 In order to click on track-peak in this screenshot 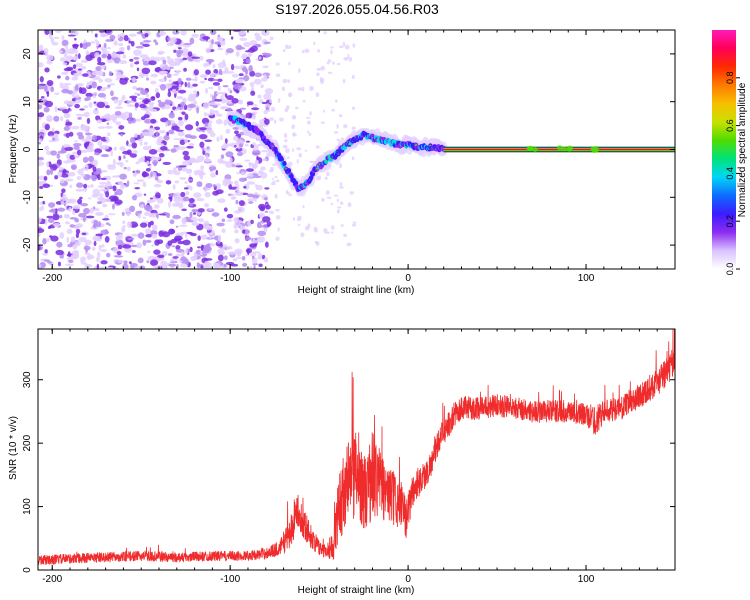, I will do `click(326, 161)`.